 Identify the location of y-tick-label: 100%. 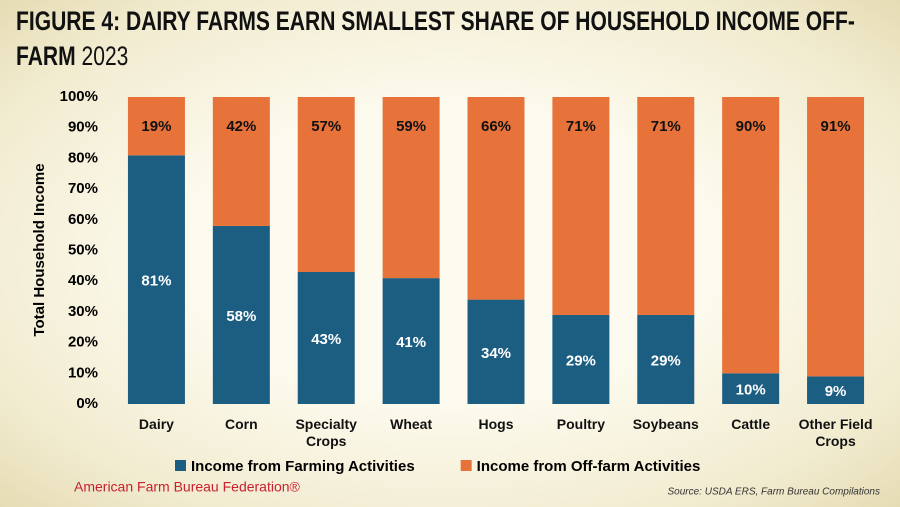
(79, 96).